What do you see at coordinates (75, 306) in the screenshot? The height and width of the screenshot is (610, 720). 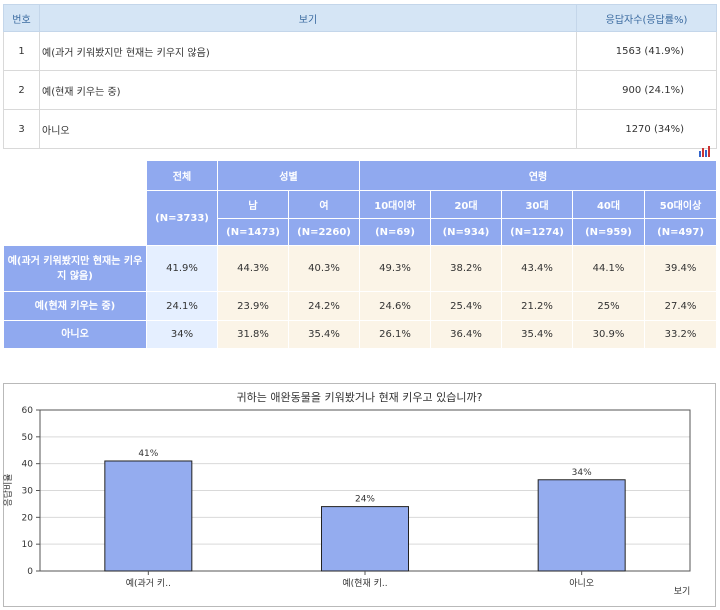 I see `row-header: 예(현재 키우는 중)` at bounding box center [75, 306].